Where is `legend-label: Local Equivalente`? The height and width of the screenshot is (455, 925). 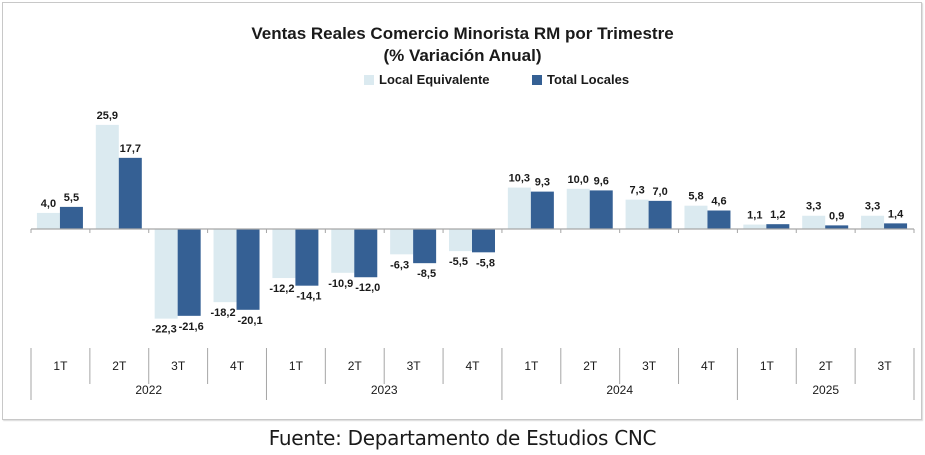
legend-label: Local Equivalente is located at coordinates (434, 79).